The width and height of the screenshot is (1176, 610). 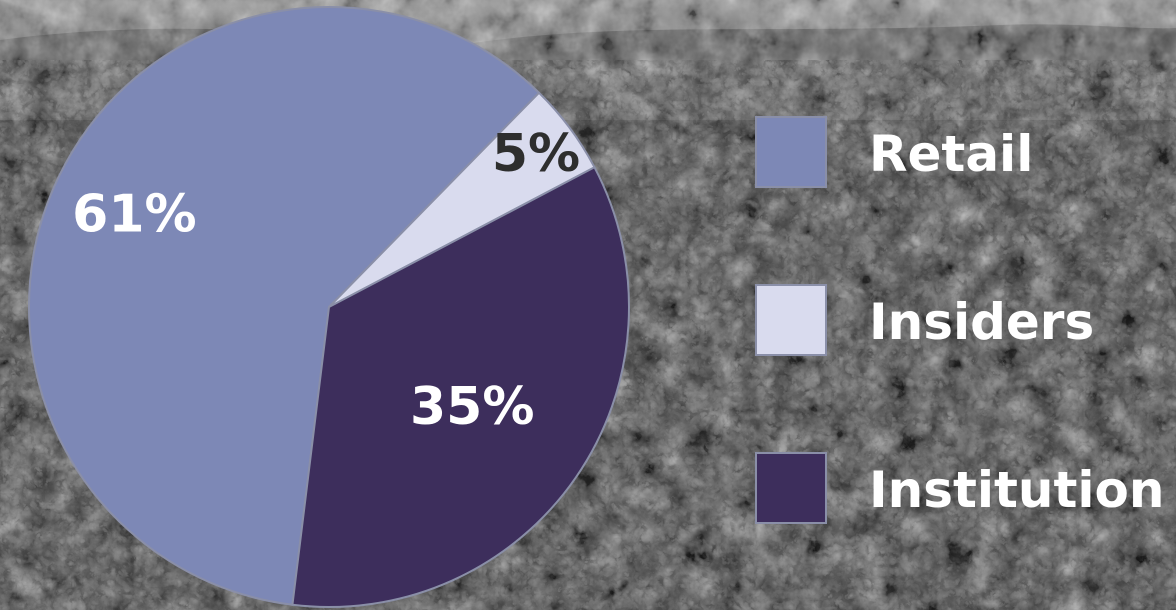 I want to click on legend-label-retail: Retail, so click(x=951, y=154).